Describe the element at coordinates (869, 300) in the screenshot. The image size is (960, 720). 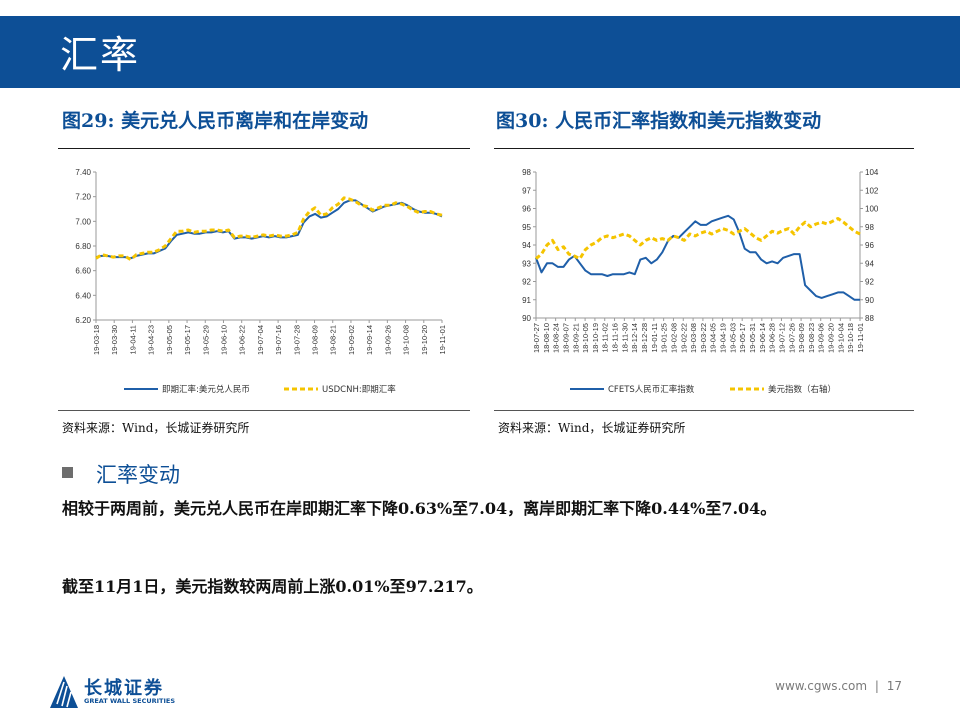
I see `y2-tick-label: 90` at that location.